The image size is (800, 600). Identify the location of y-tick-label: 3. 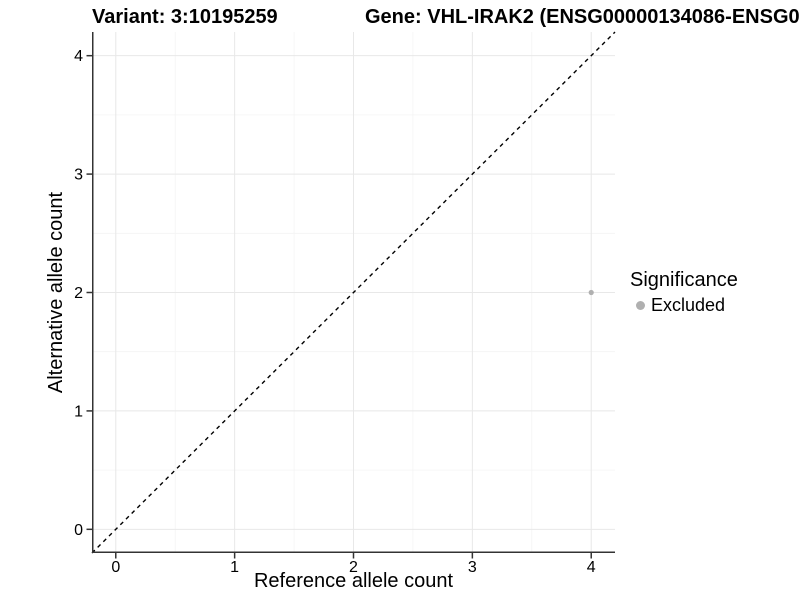
(78, 175).